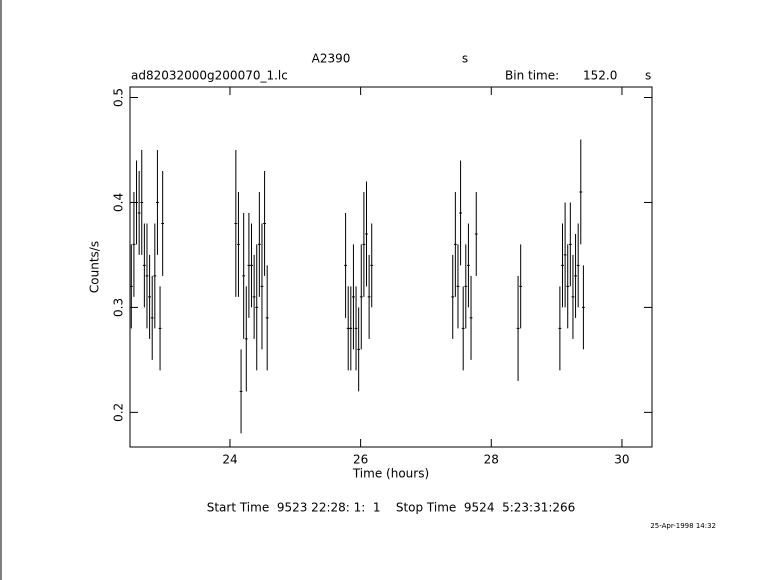 This screenshot has height=580, width=781. What do you see at coordinates (360, 460) in the screenshot?
I see `x-tick-label: 26` at bounding box center [360, 460].